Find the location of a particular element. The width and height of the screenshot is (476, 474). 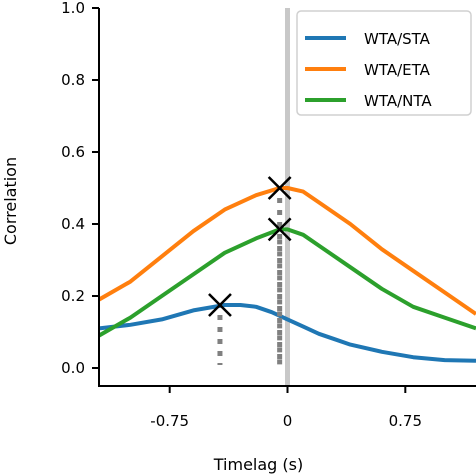

x-axis-title: Timelag (s) is located at coordinates (258, 464).